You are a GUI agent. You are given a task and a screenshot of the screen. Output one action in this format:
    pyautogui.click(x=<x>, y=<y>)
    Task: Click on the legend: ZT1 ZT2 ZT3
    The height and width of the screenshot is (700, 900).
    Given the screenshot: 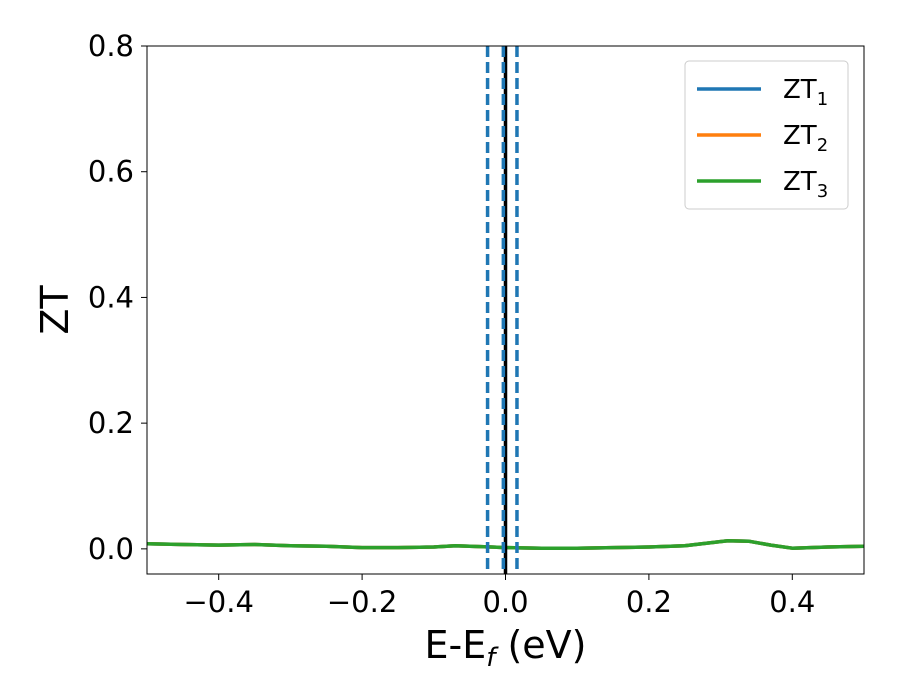 What is the action you would take?
    pyautogui.click(x=766, y=135)
    